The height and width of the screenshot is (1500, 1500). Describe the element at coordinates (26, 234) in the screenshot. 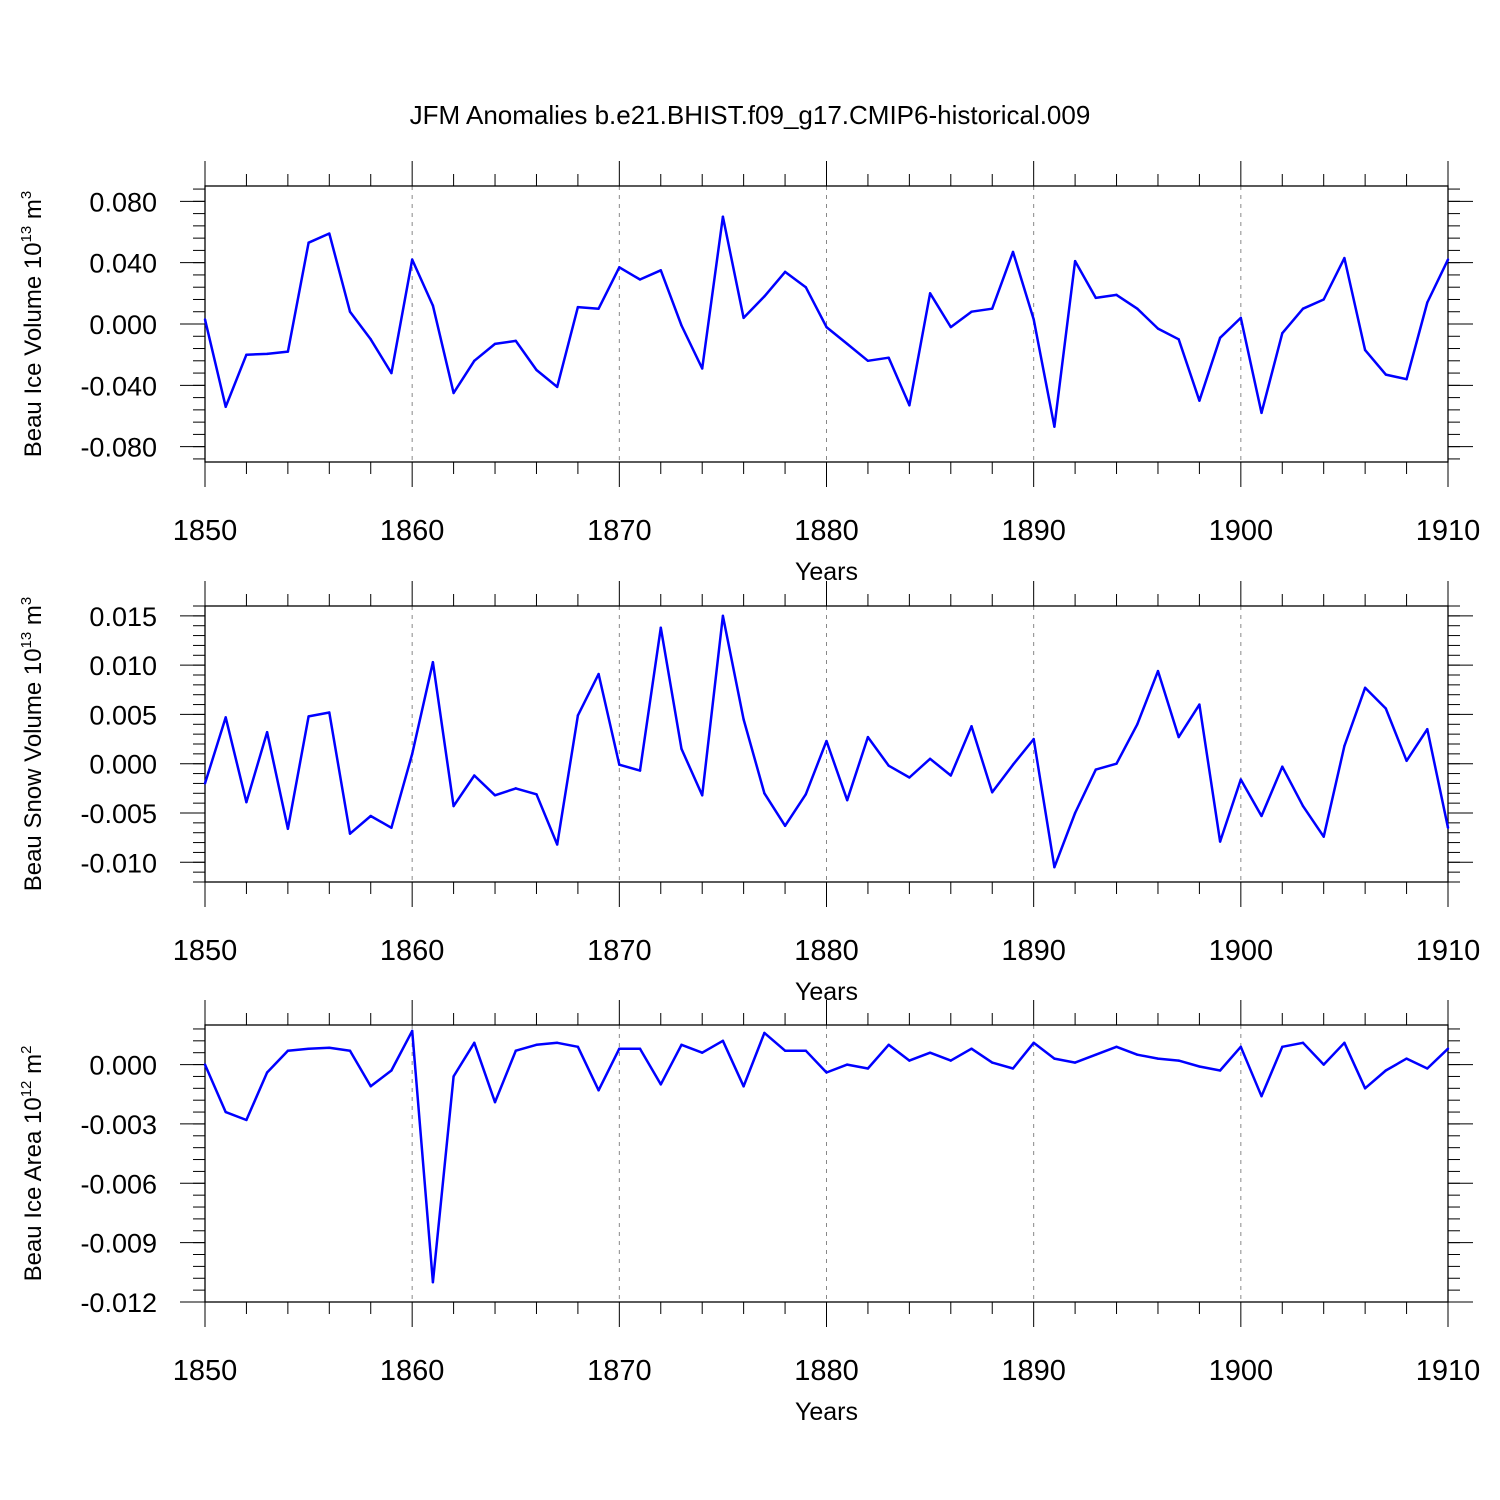

I see `y-axis-label-exponent: 13` at that location.